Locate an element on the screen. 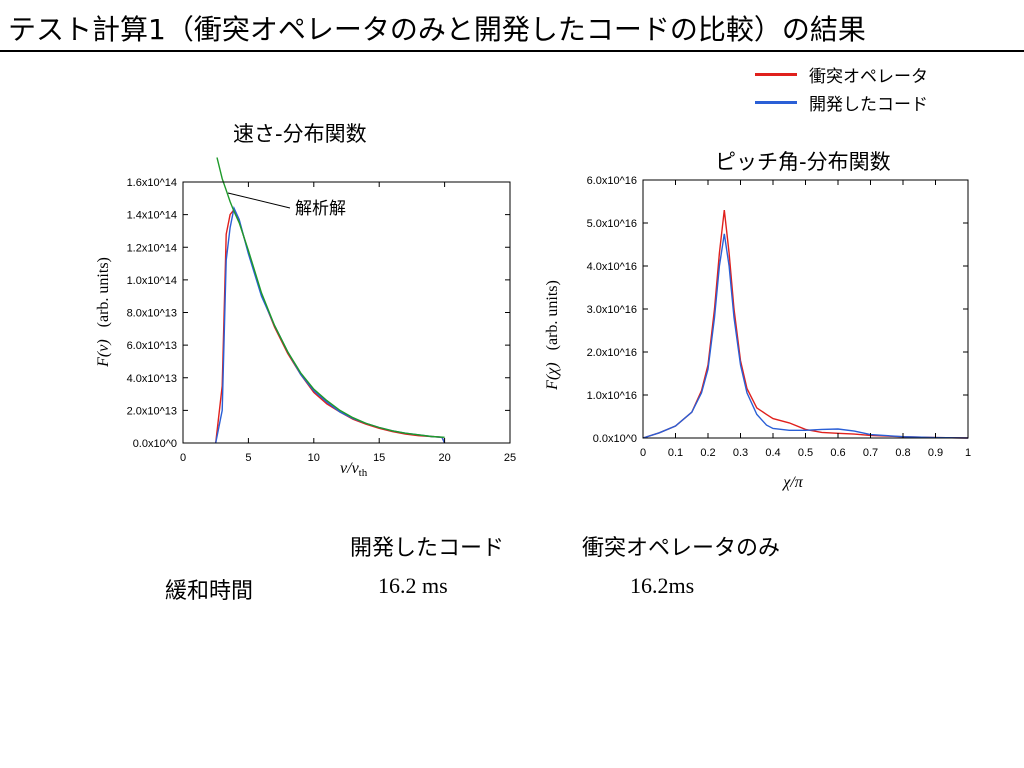  legend-item-collision-operator: 衝突オペレータ is located at coordinates (841, 74).